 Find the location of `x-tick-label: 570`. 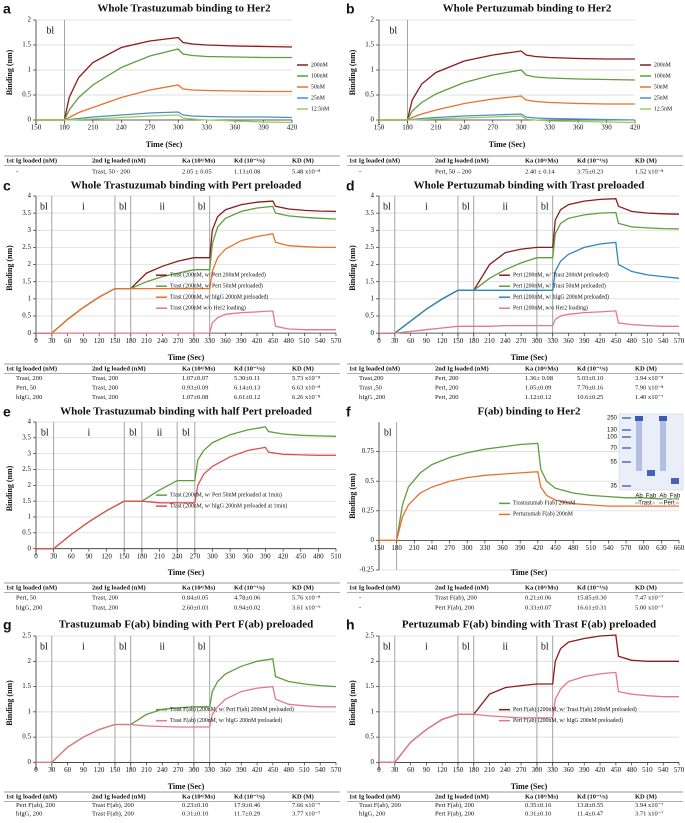

x-tick-label: 570 is located at coordinates (679, 341).